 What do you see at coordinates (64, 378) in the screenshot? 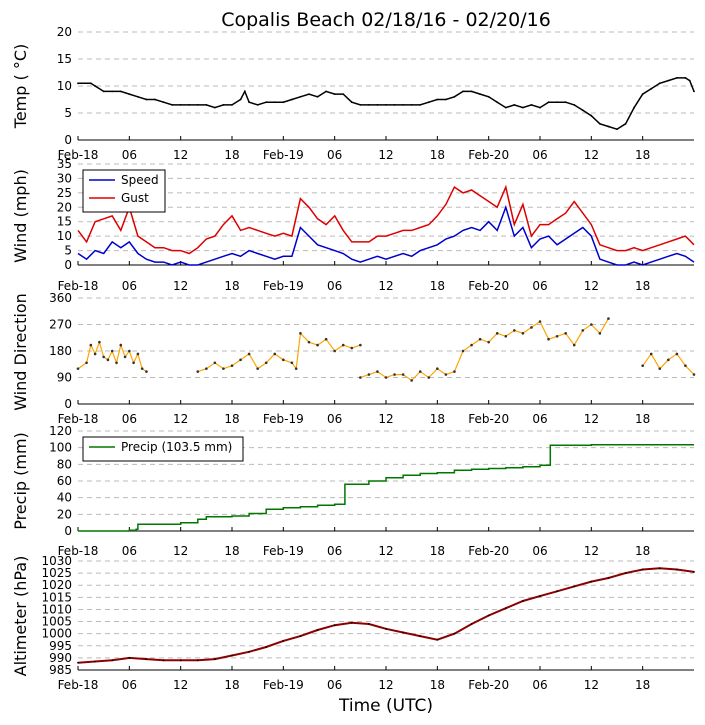
I see `direction-y-tick-label: 90` at bounding box center [64, 378].